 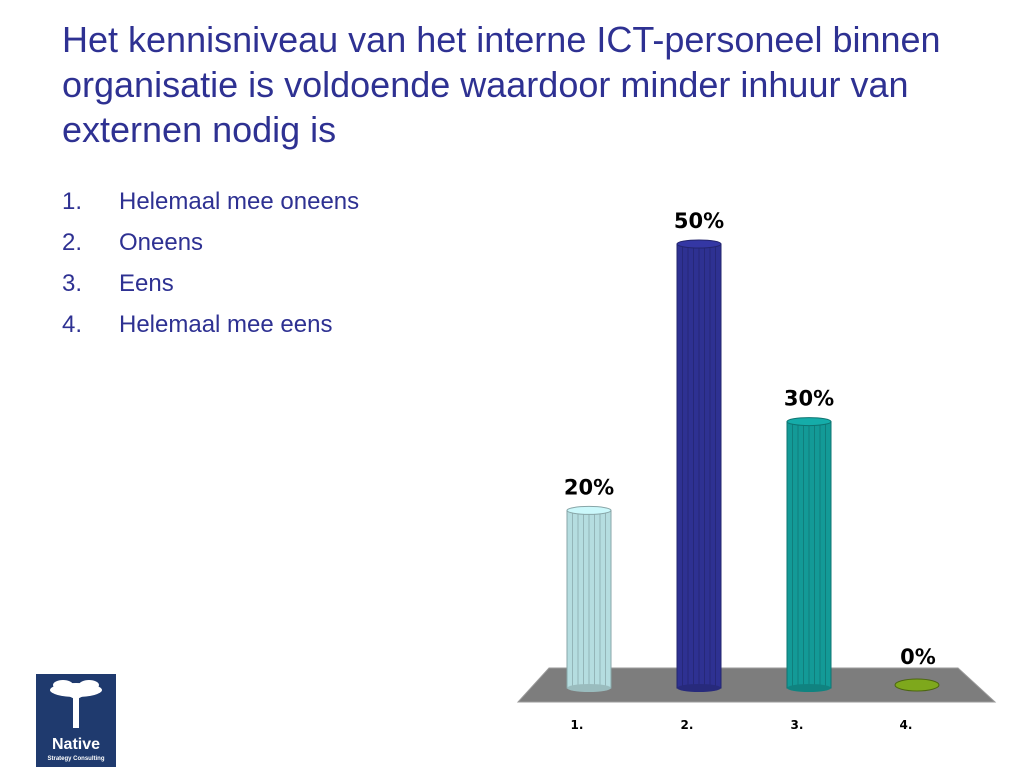 What do you see at coordinates (72, 324) in the screenshot?
I see `option-number: 4.` at bounding box center [72, 324].